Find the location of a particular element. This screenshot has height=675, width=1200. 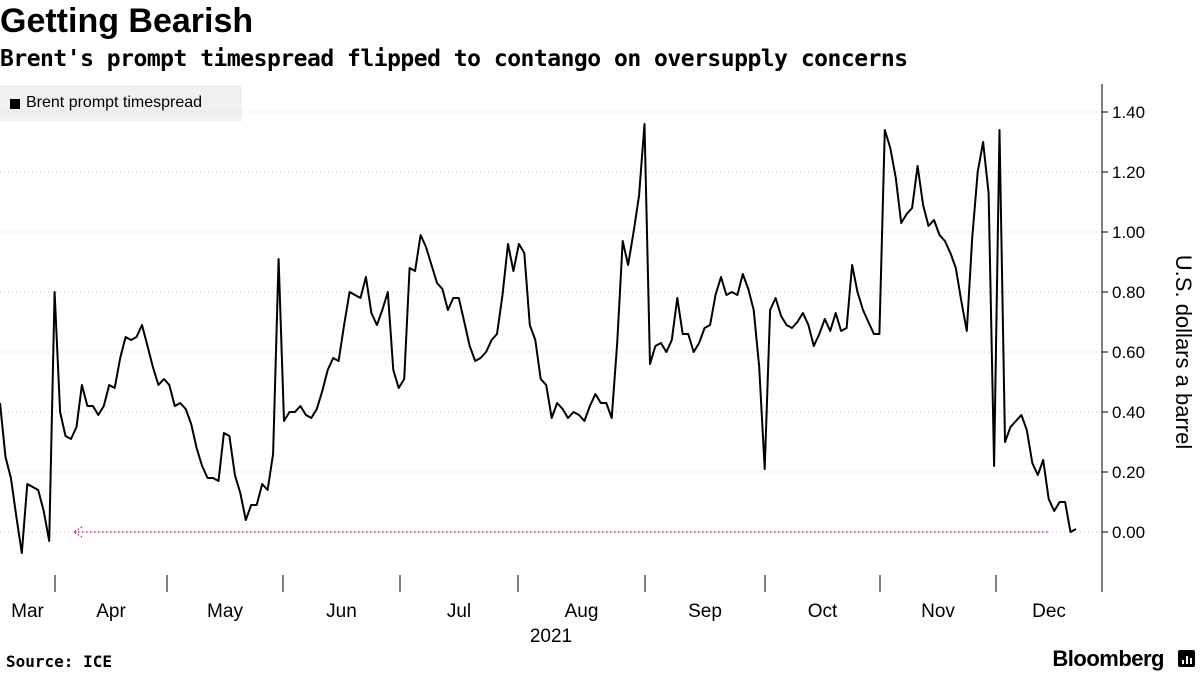

x-tick-label: Mar is located at coordinates (27, 611).